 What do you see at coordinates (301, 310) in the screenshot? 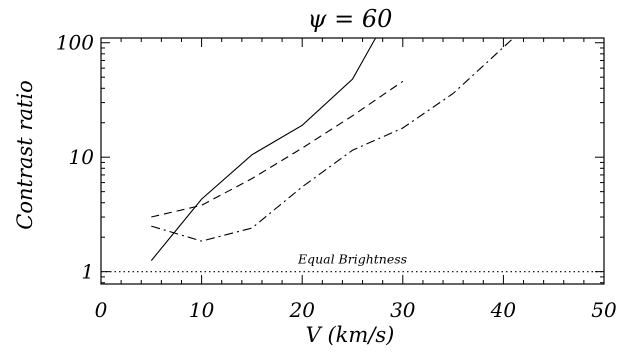
I see `x-tick-label: 20` at bounding box center [301, 310].